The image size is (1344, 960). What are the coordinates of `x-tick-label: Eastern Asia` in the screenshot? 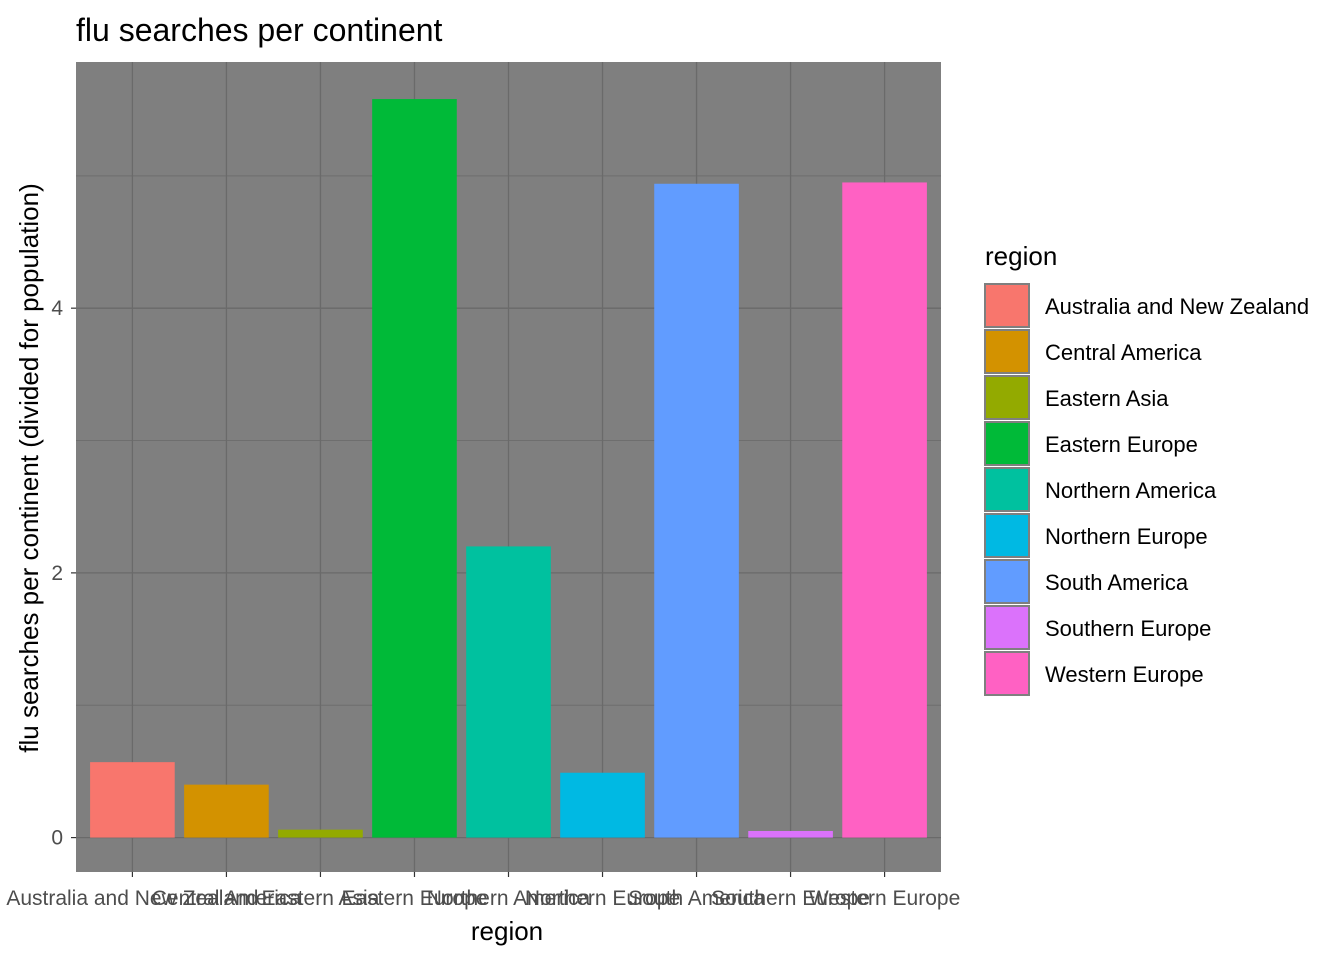 It's located at (321, 898).